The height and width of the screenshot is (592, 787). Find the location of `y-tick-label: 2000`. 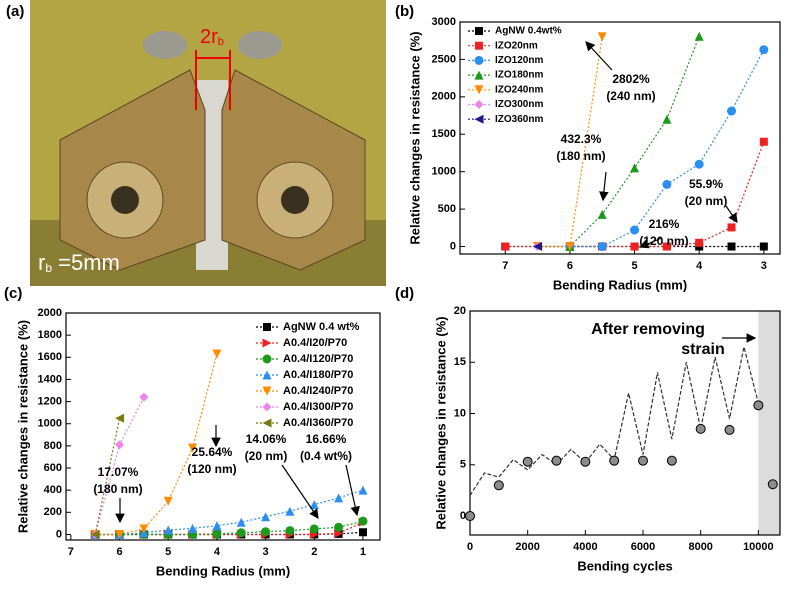

y-tick-label: 2000 is located at coordinates (50, 313).